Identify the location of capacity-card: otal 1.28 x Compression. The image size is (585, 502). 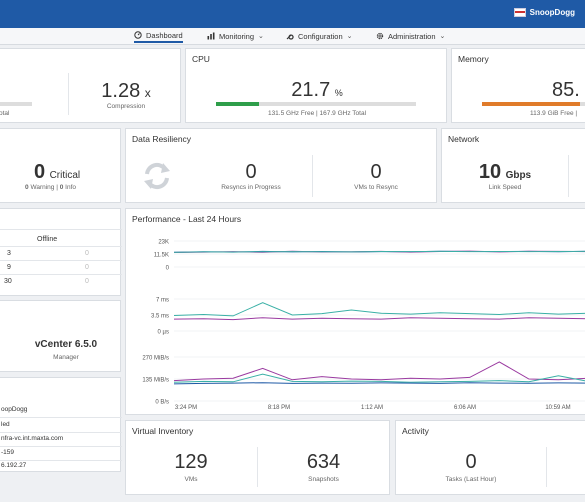
(90, 85).